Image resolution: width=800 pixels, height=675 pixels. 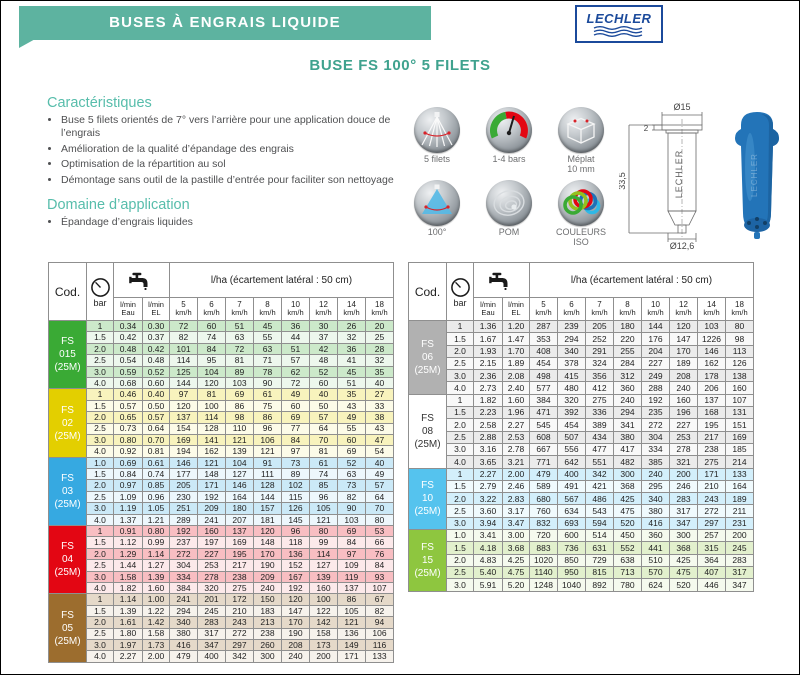 What do you see at coordinates (618, 31) in the screenshot?
I see `logo-waves-icon` at bounding box center [618, 31].